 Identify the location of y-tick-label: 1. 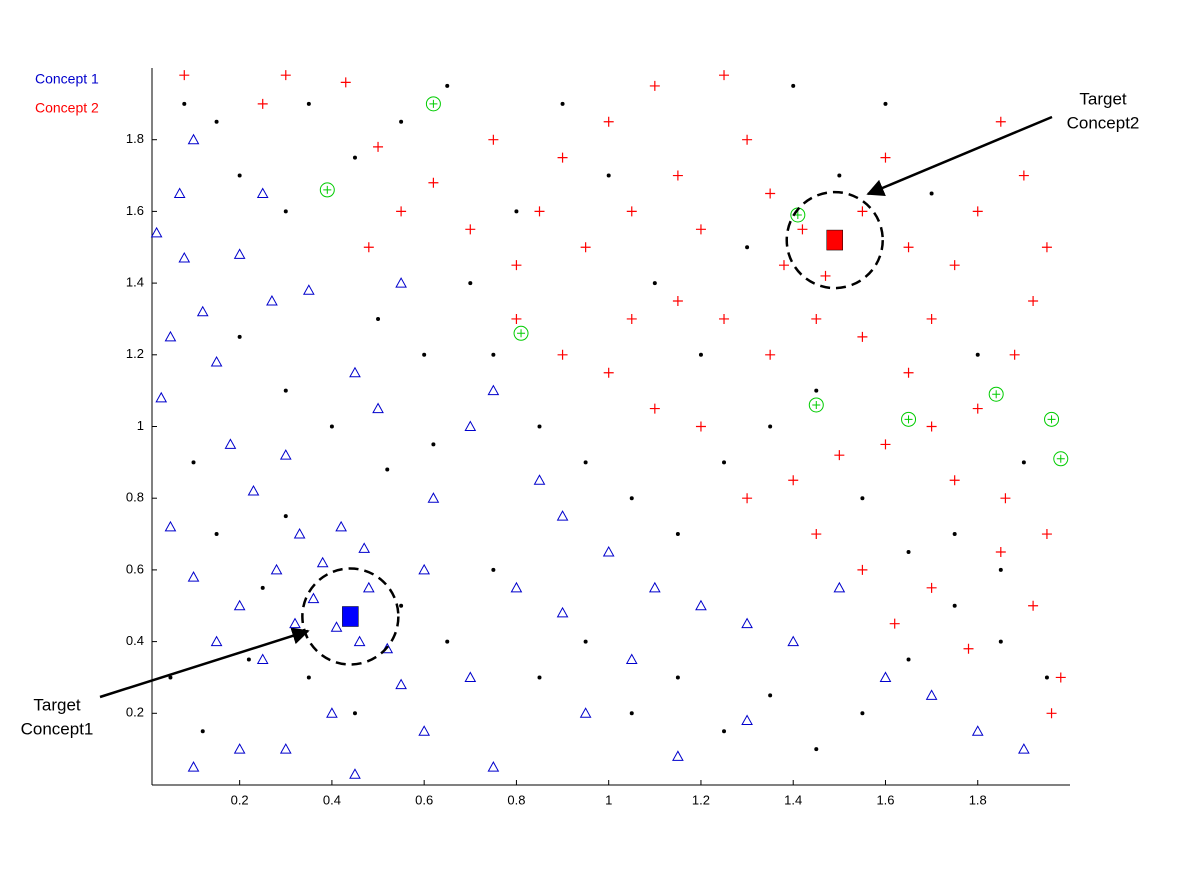
(140, 425).